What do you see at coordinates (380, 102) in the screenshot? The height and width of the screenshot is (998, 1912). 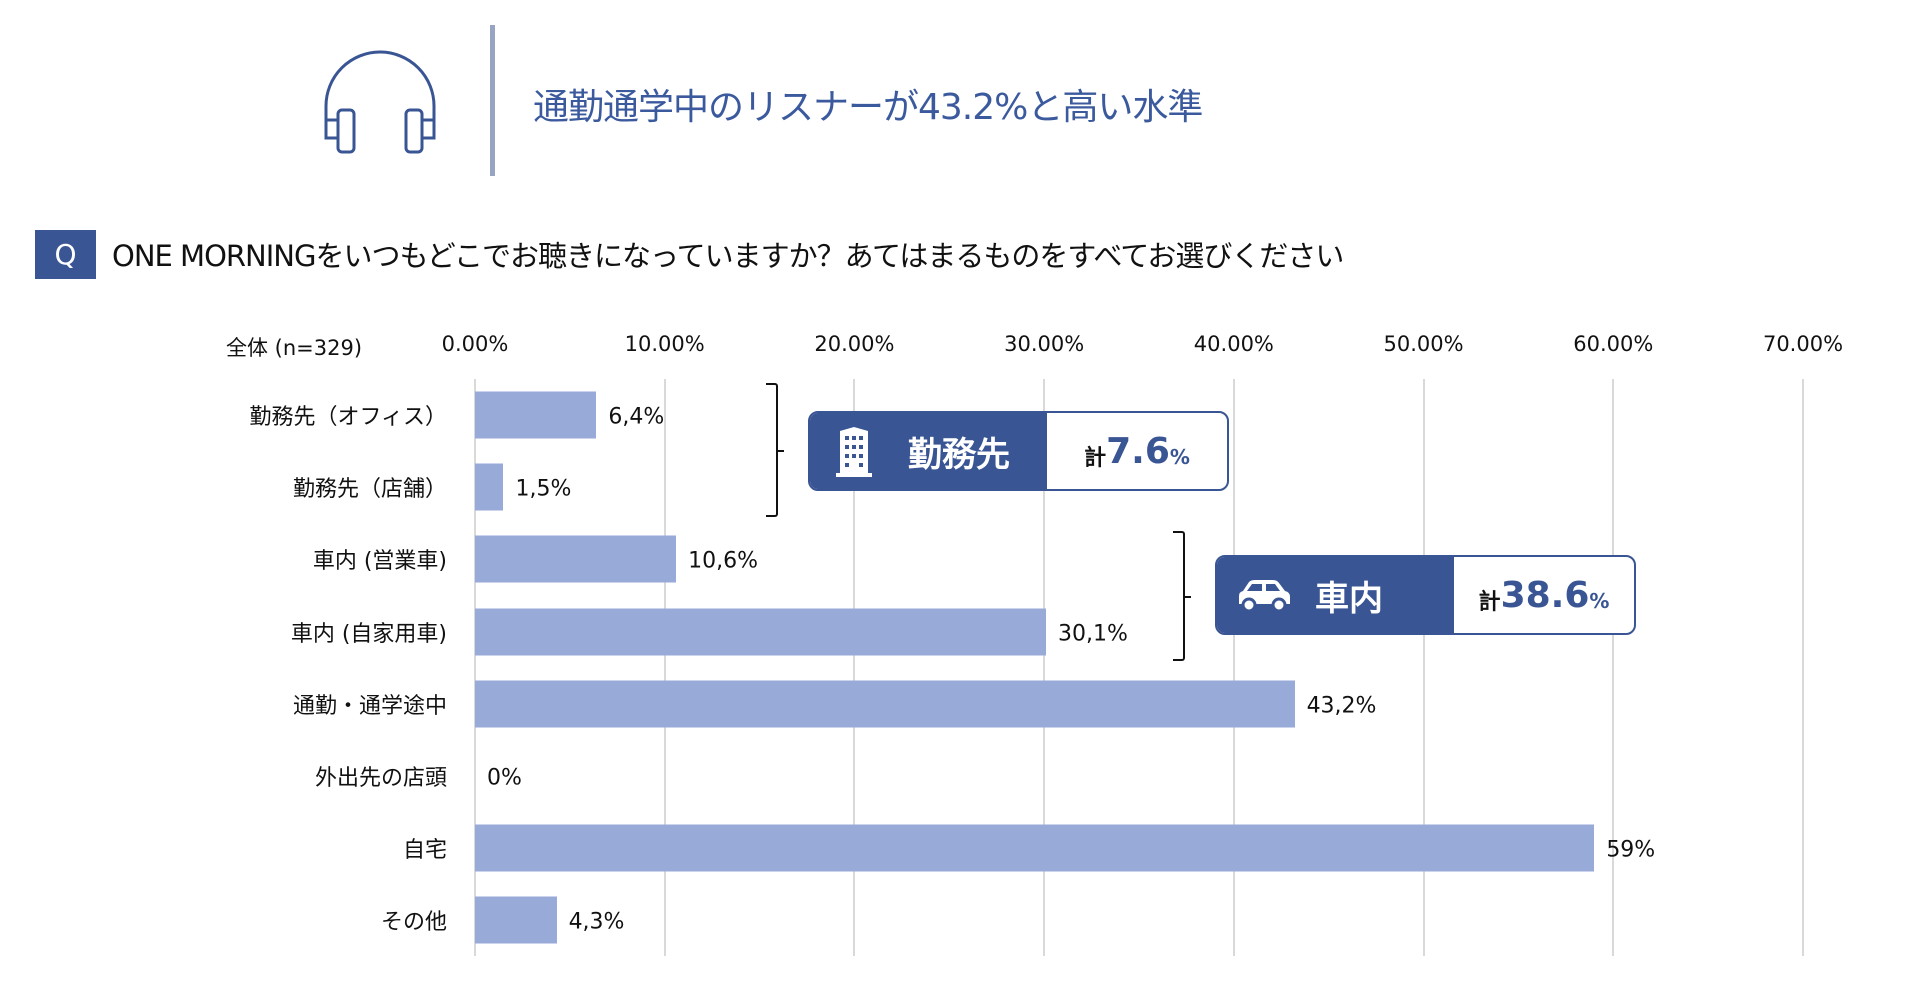 I see `headphones-icon` at bounding box center [380, 102].